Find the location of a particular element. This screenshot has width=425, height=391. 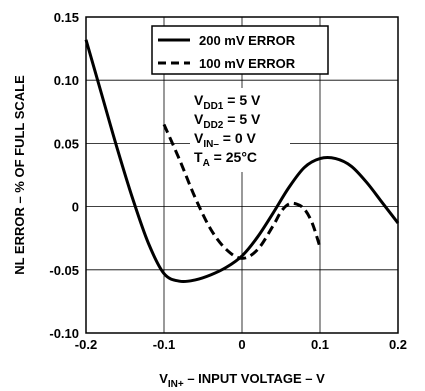

y-tick-label: -0.10 is located at coordinates (64, 333).